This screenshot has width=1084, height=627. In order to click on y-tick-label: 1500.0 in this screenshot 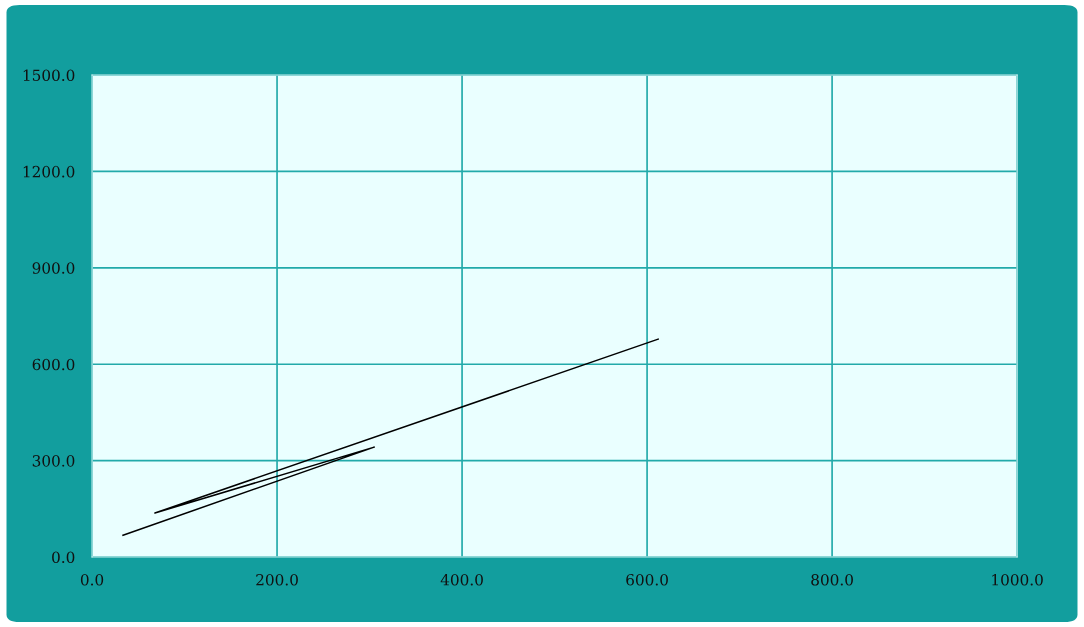, I will do `click(49, 75)`.